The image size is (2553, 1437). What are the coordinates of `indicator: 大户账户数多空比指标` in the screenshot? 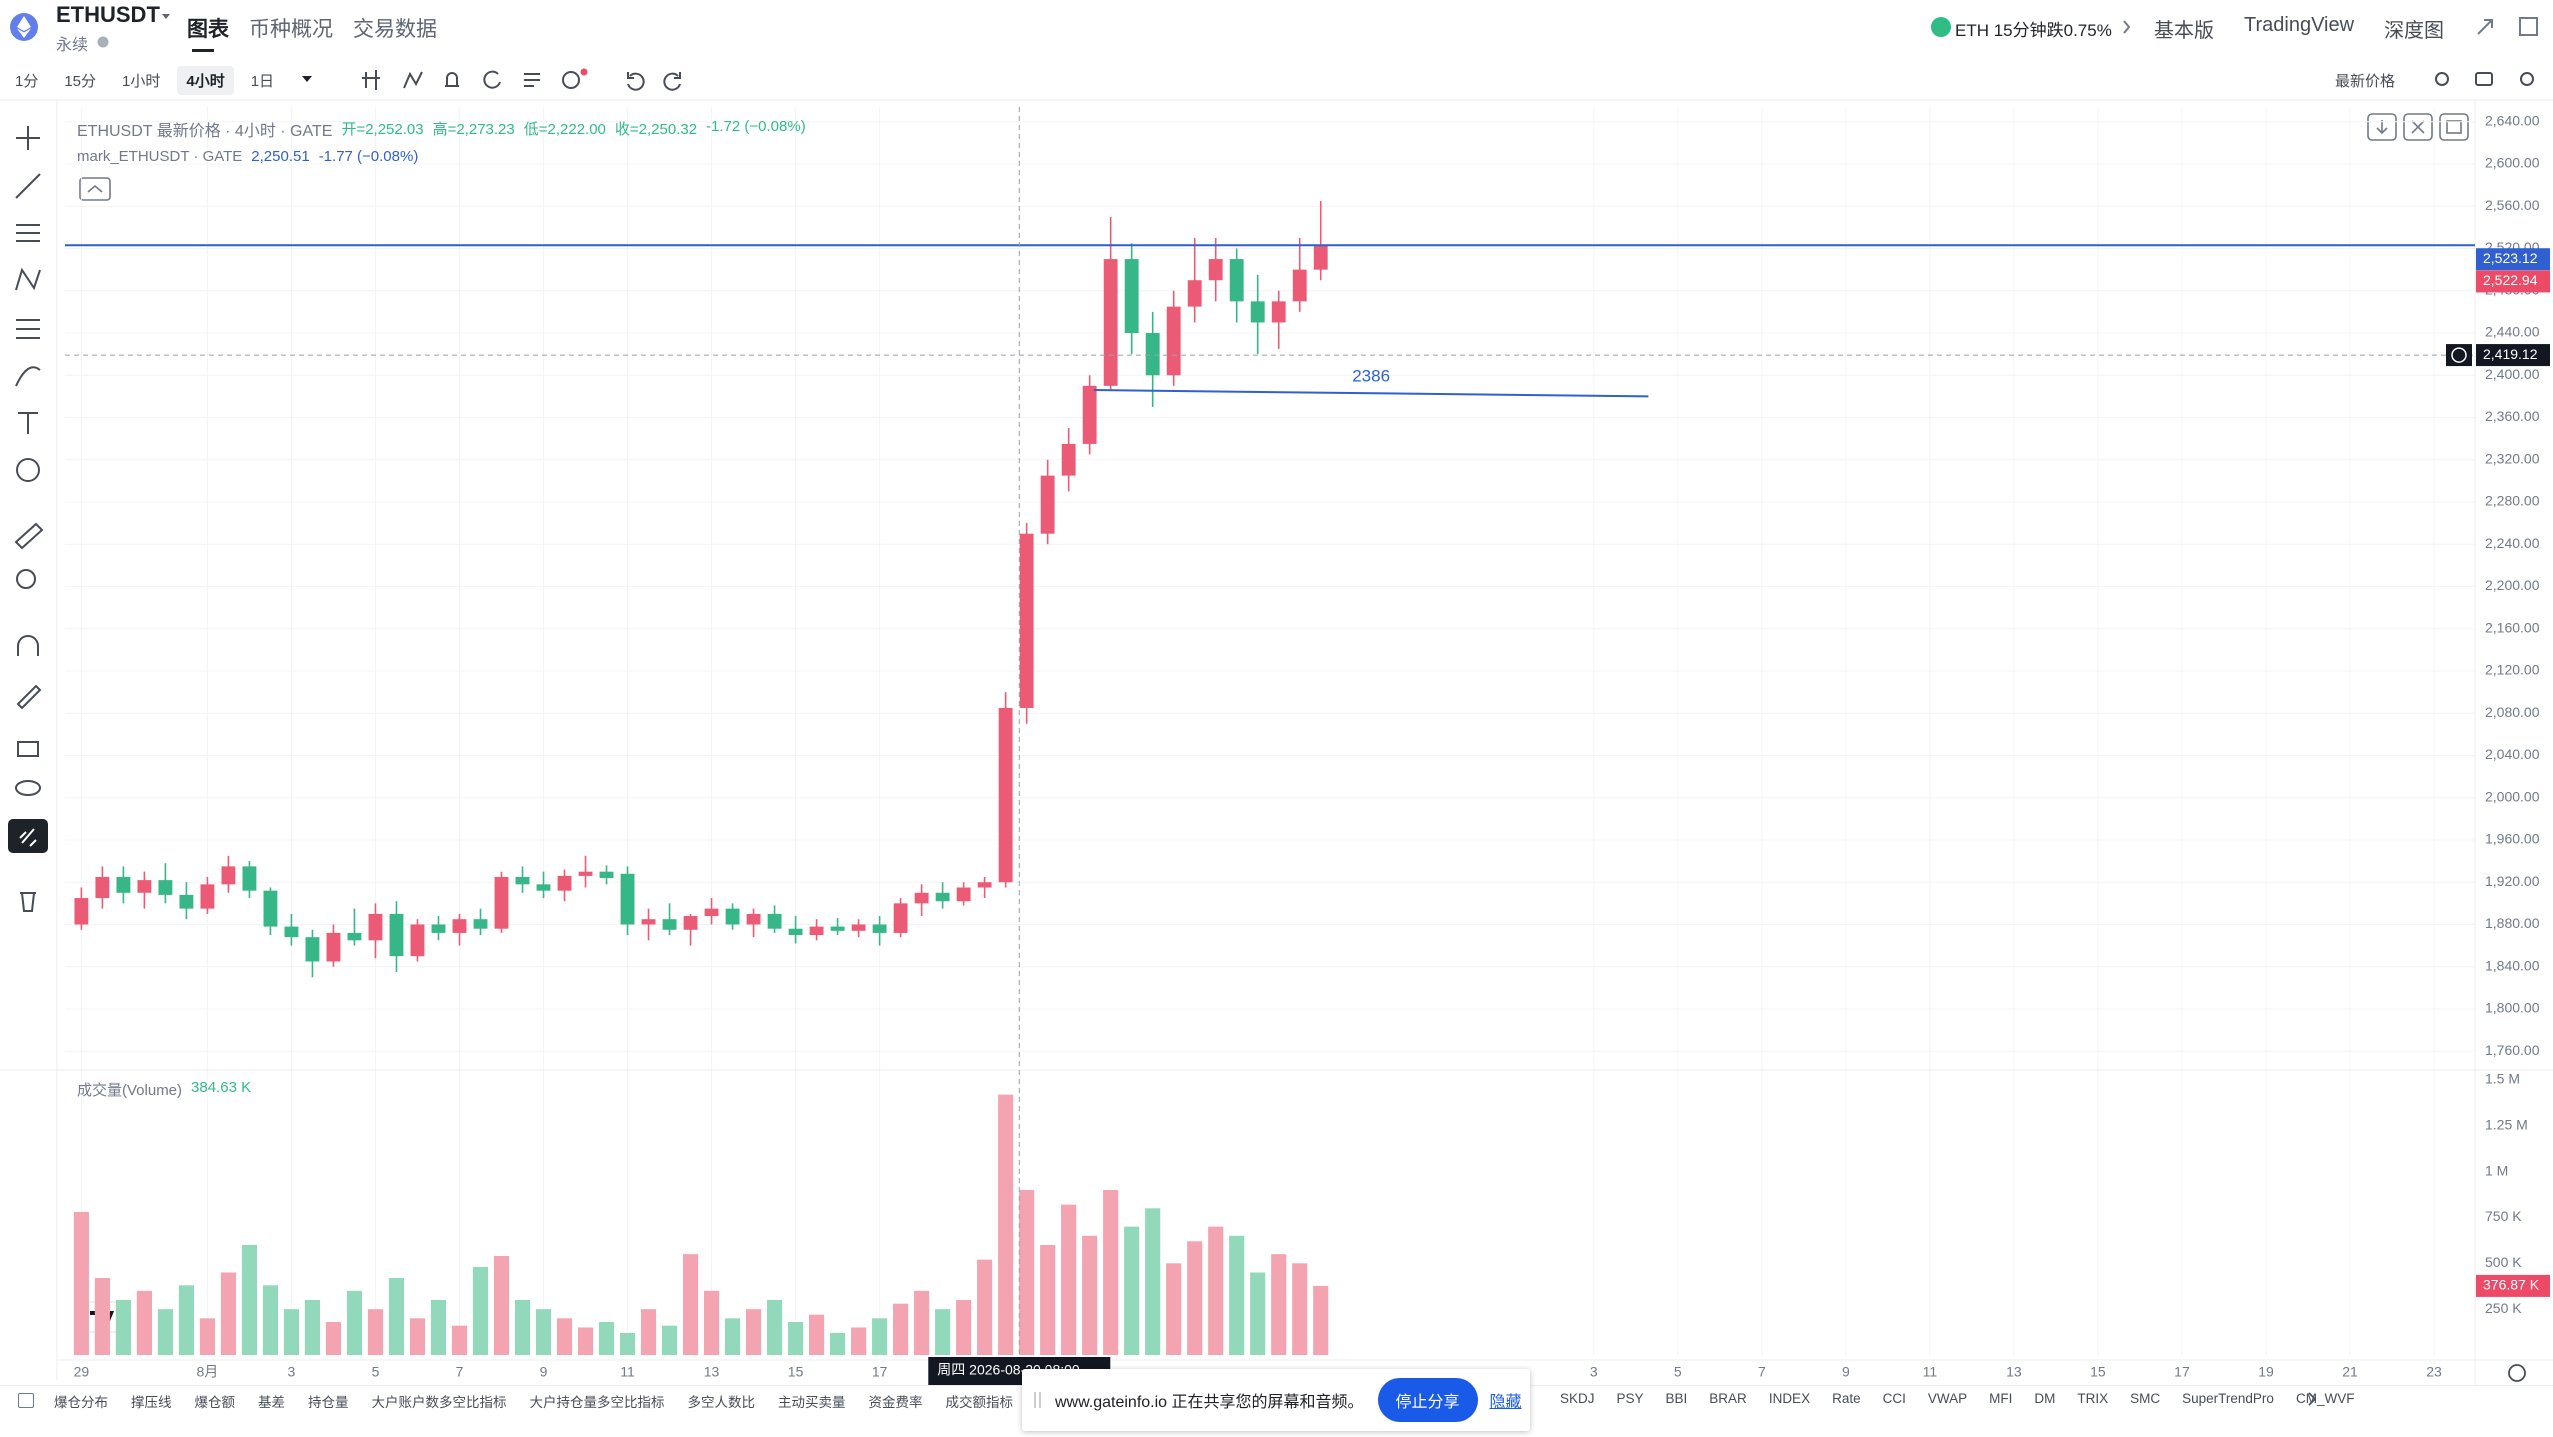 It's located at (439, 1402).